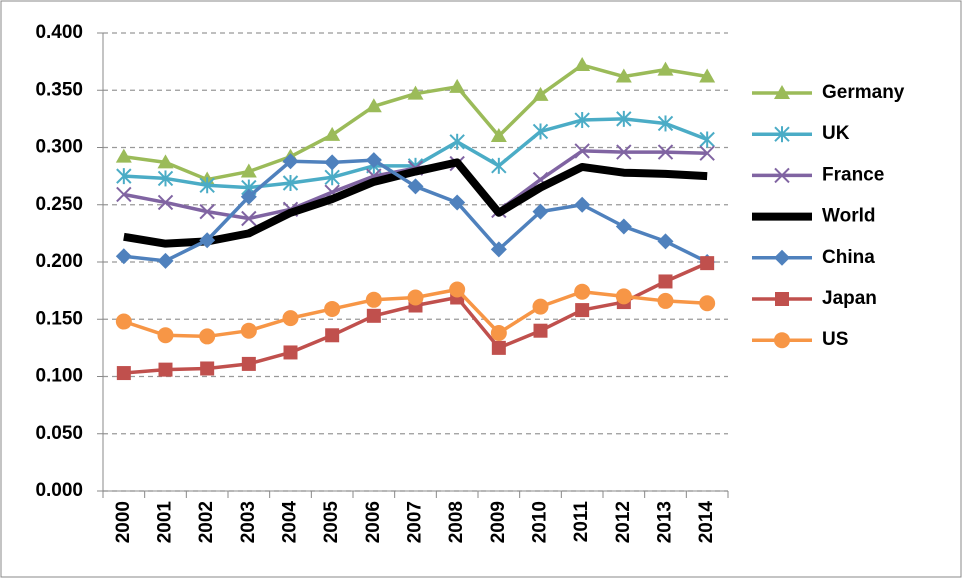 This screenshot has width=963, height=579. What do you see at coordinates (59, 32) in the screenshot?
I see `y-tick-label: 0.400` at bounding box center [59, 32].